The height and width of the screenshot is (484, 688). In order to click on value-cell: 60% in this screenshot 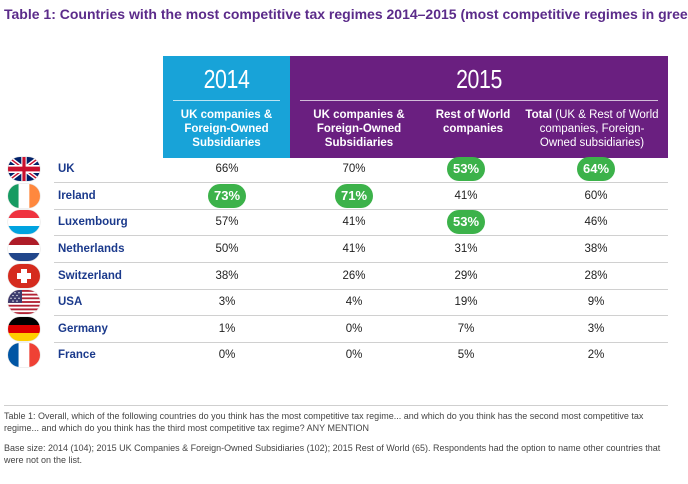, I will do `click(596, 196)`.